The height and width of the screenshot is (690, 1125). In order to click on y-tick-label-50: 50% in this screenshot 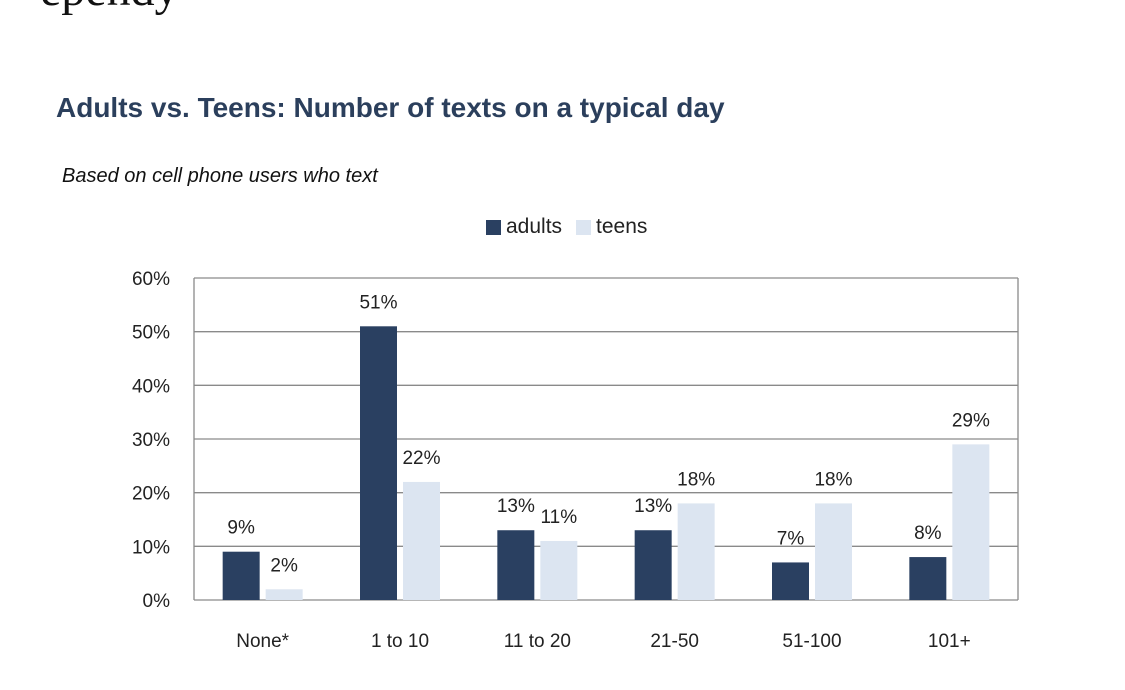, I will do `click(151, 333)`.